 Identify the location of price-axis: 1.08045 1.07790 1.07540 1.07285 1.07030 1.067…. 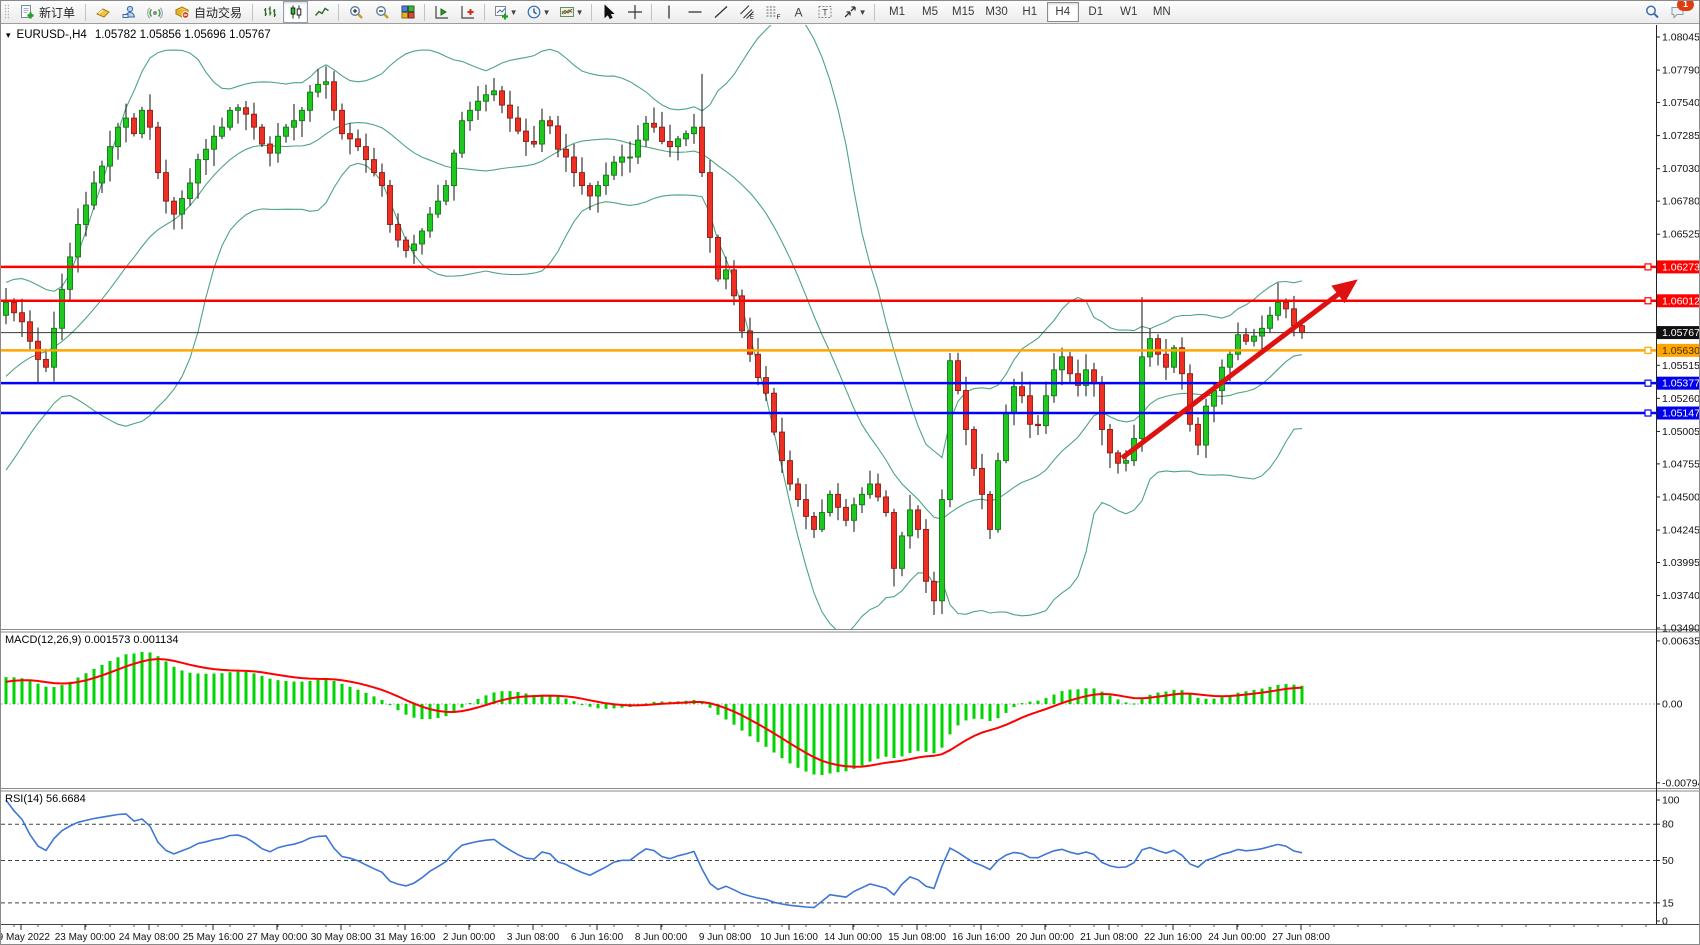
(1678, 480).